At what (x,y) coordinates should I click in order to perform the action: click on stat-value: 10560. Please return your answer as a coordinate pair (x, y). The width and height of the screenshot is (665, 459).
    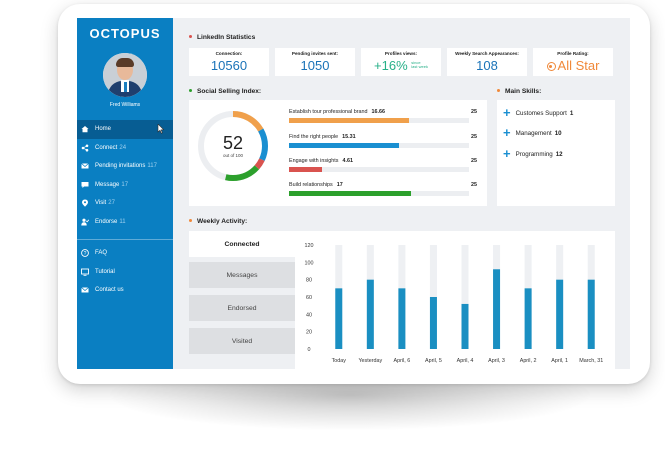
    Looking at the image, I should click on (229, 65).